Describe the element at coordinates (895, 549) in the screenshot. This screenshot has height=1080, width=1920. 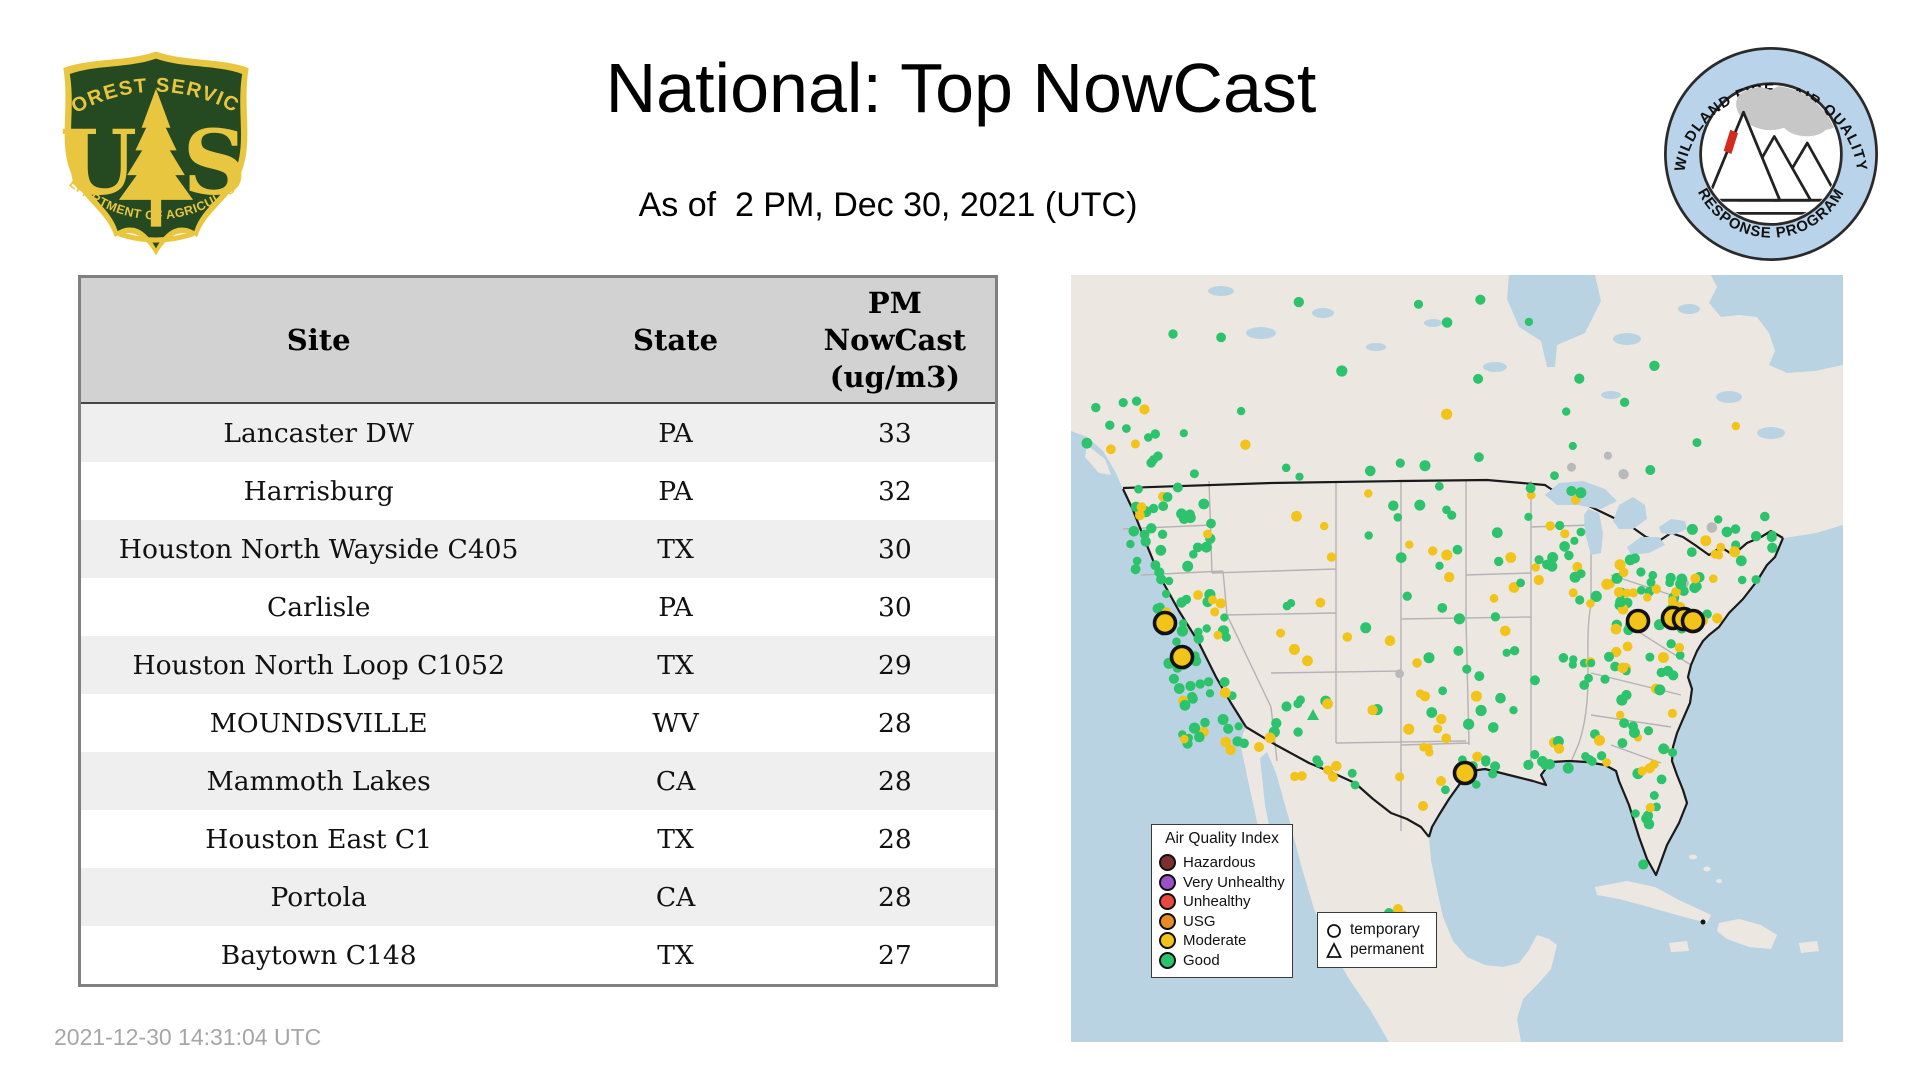
I see `value-cell: 30` at that location.